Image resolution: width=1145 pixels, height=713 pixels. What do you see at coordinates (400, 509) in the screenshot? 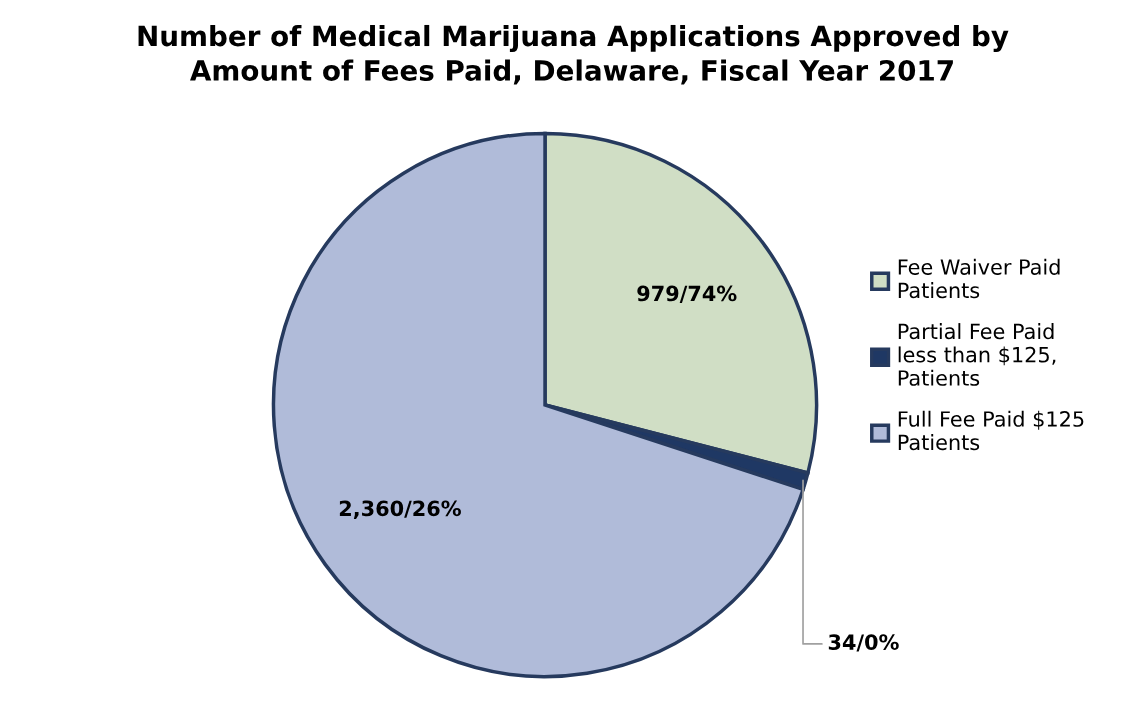
I see `data-label: 2,360/26%` at bounding box center [400, 509].